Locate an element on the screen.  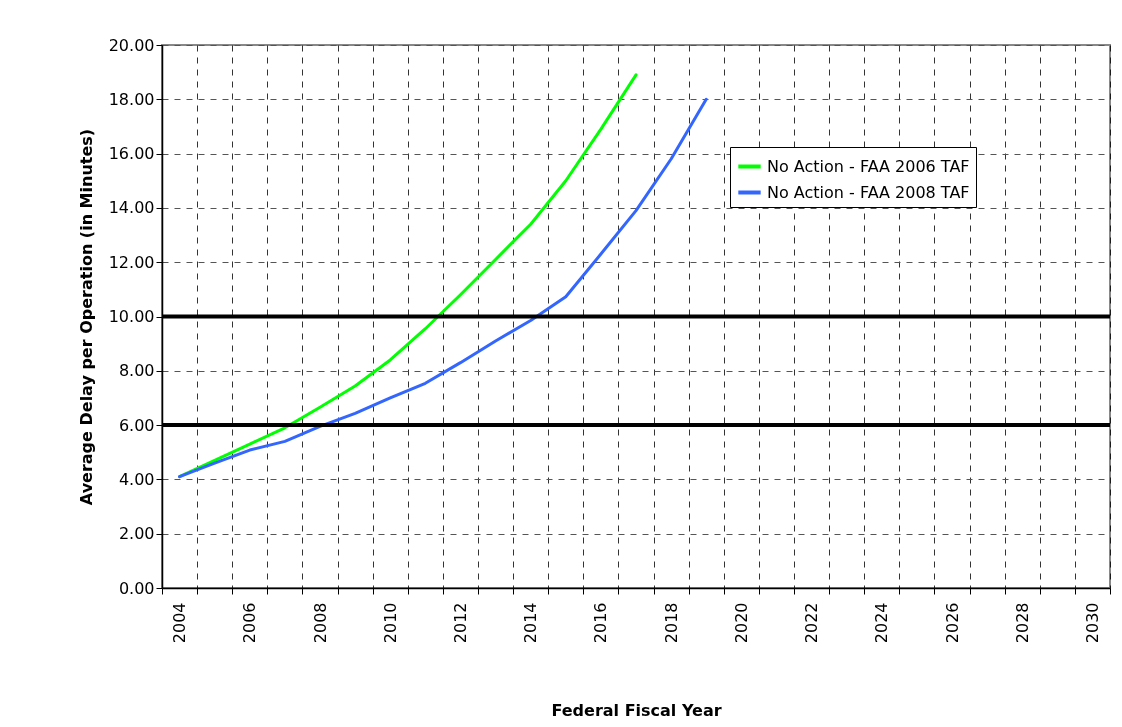
x-tick-label: 2024 is located at coordinates (882, 623).